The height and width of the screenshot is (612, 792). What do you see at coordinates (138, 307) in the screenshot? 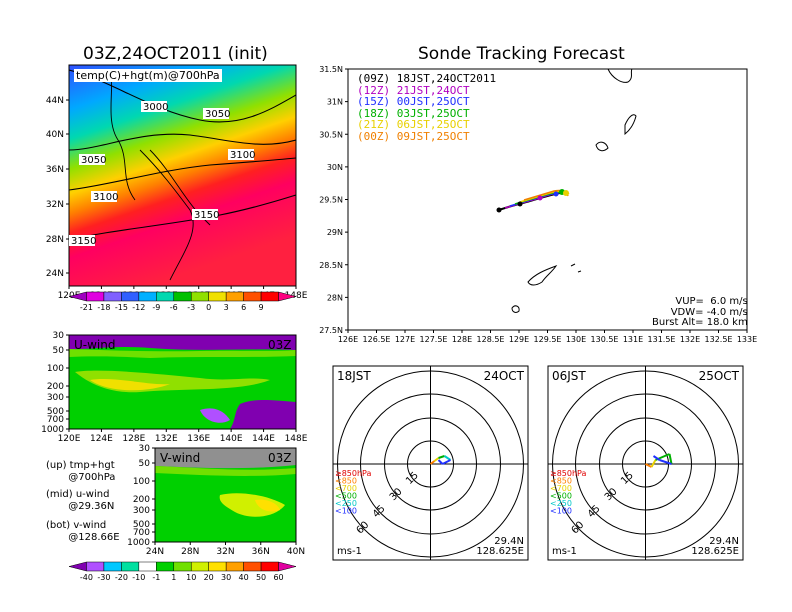
I see `colorbar-label: -12` at bounding box center [138, 307].